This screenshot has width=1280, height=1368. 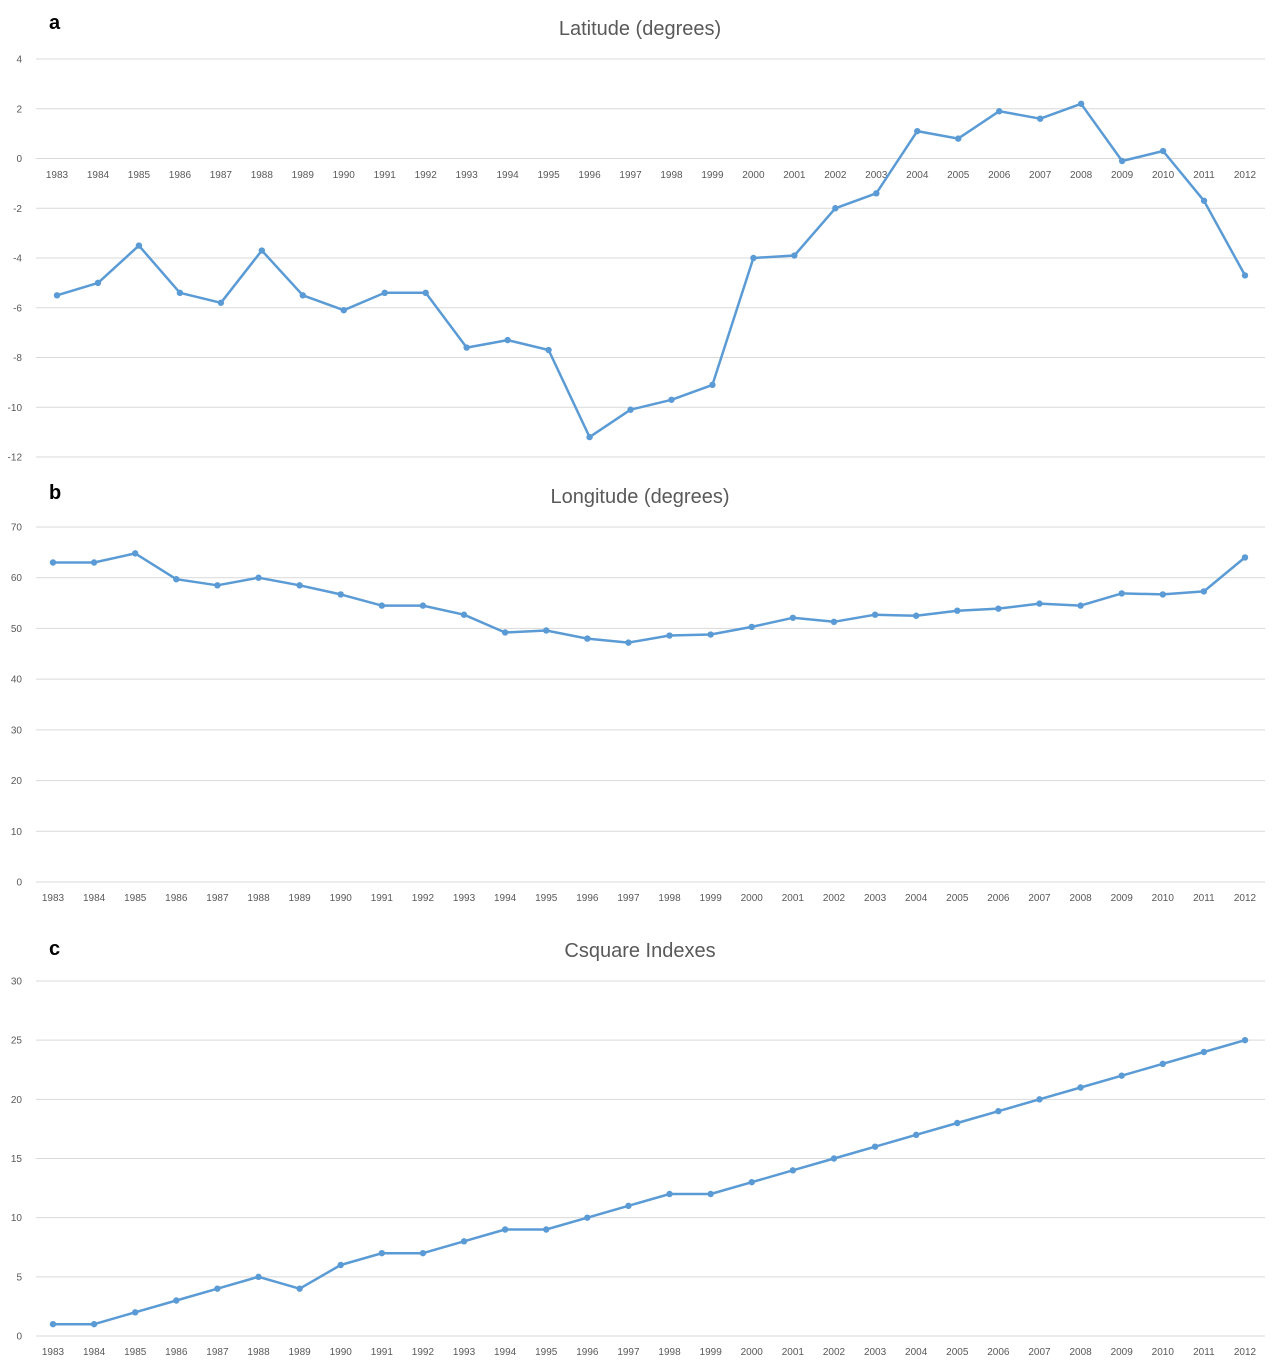 I want to click on csquare-point-1999, so click(x=710, y=1194).